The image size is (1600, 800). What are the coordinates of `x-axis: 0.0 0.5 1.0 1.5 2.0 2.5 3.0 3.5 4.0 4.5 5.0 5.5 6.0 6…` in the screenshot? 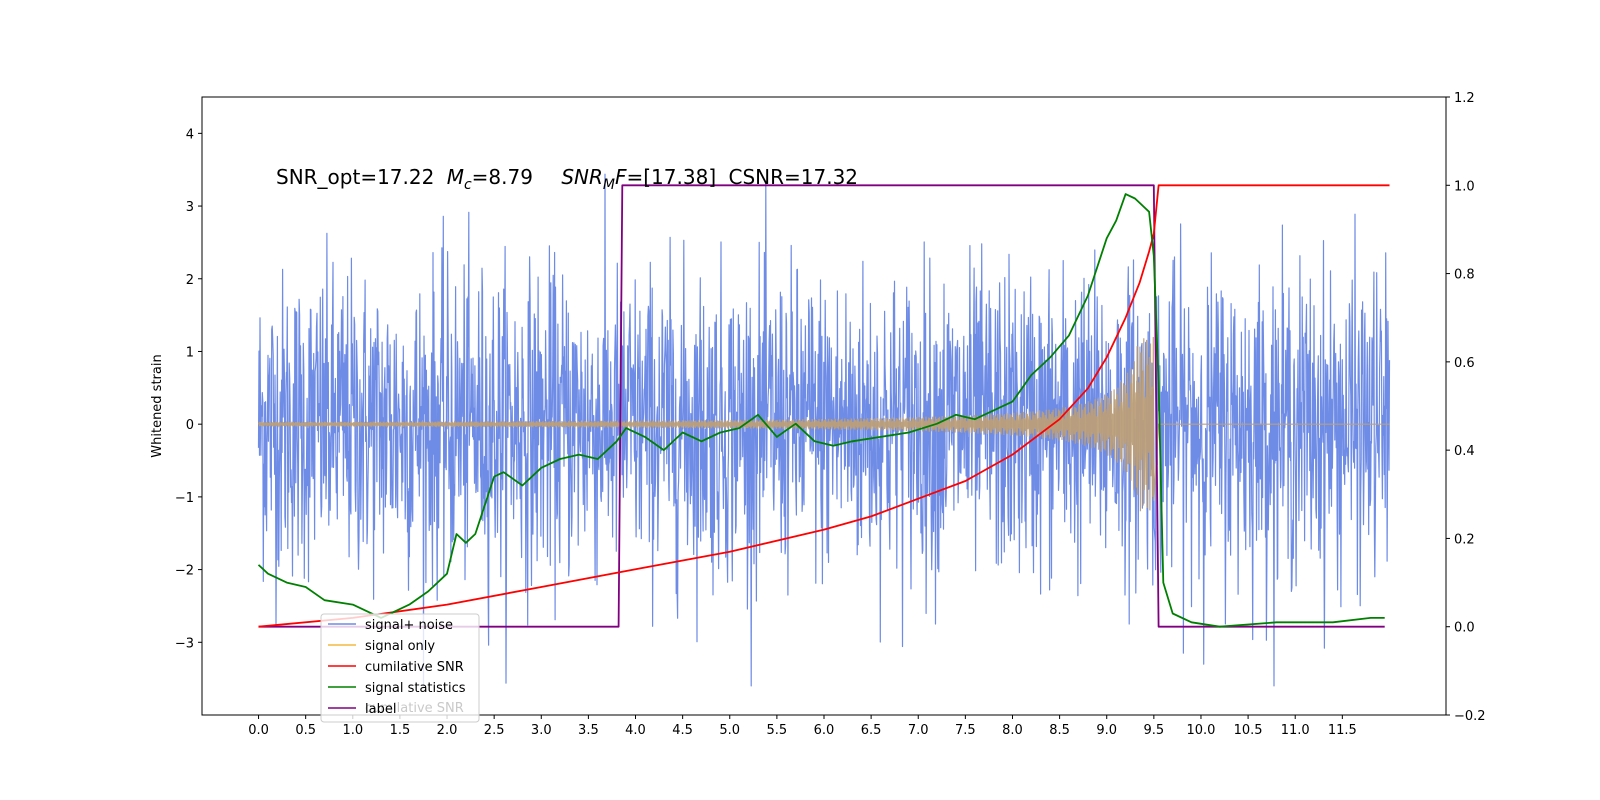 It's located at (802, 726).